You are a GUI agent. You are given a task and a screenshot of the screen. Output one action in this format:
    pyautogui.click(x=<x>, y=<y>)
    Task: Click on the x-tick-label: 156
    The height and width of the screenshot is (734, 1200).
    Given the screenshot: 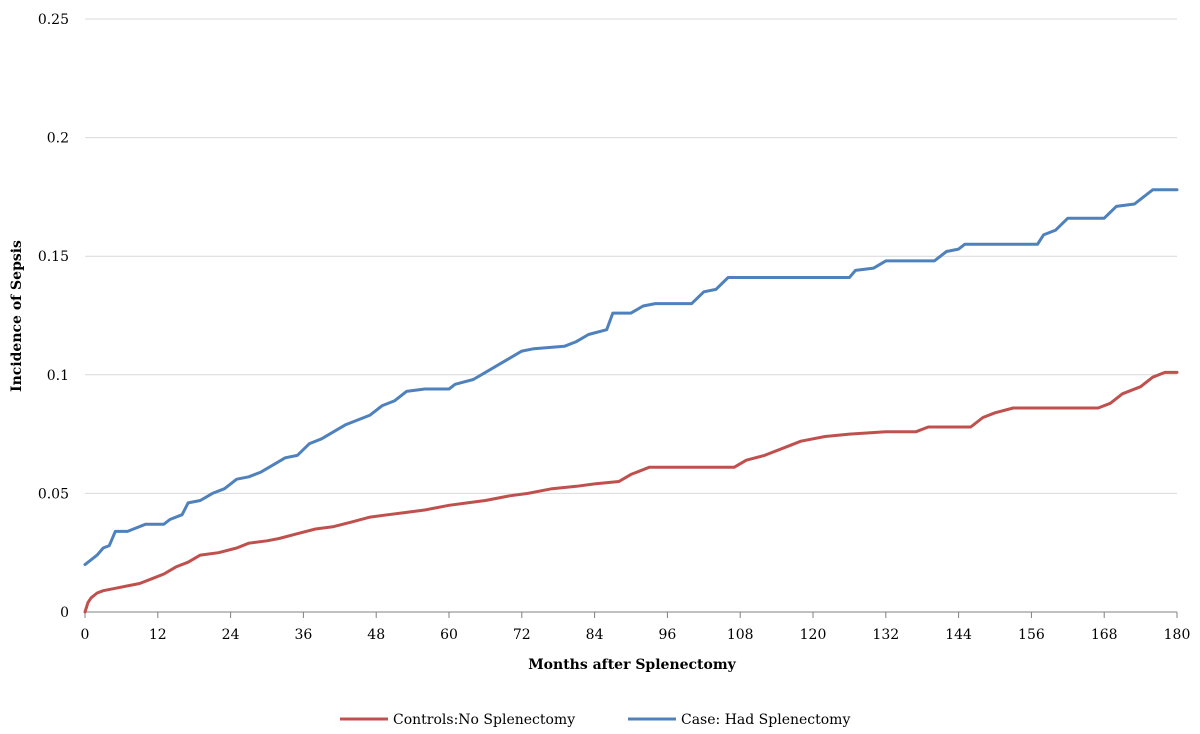 What is the action you would take?
    pyautogui.click(x=1031, y=635)
    